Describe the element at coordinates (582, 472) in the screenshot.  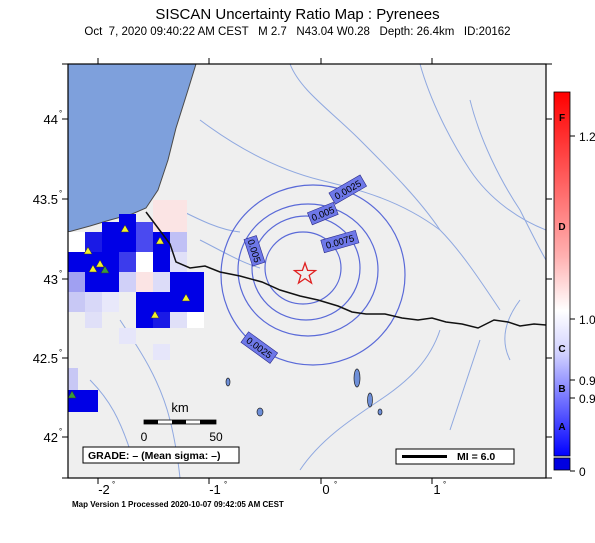
I see `colorbar-value: 0` at that location.